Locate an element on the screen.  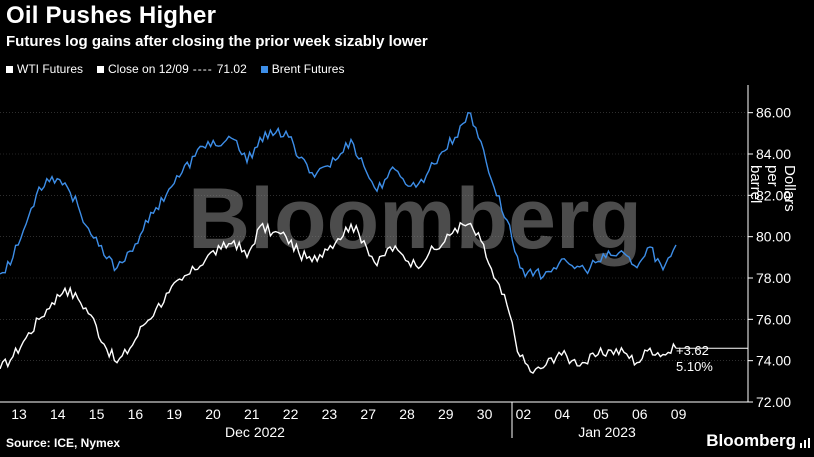
legend-item-close: Close on 12/09 ---- 71.02 is located at coordinates (172, 69).